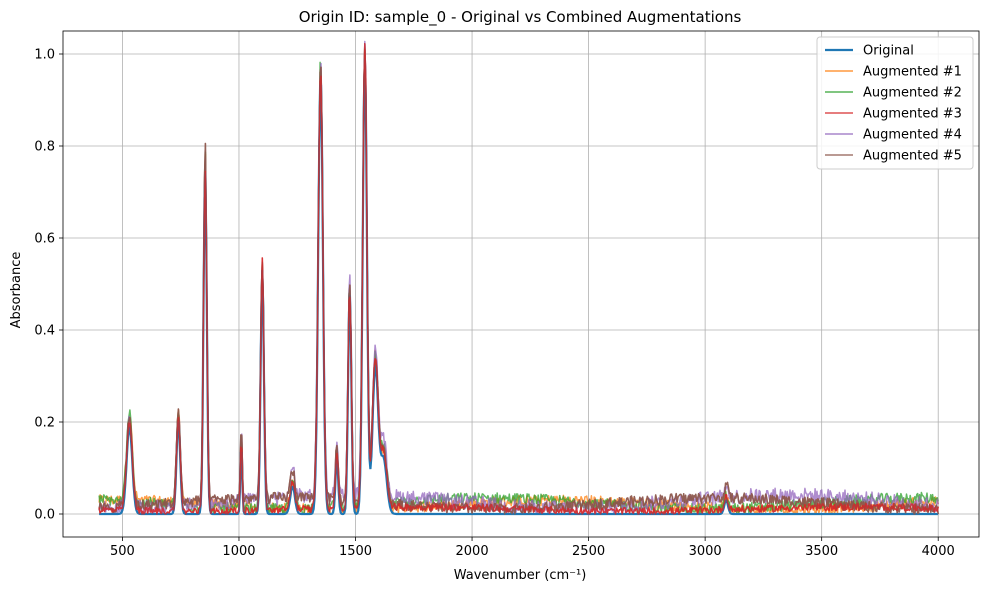 This screenshot has height=590, width=989. I want to click on x-tick-label: 2000, so click(472, 551).